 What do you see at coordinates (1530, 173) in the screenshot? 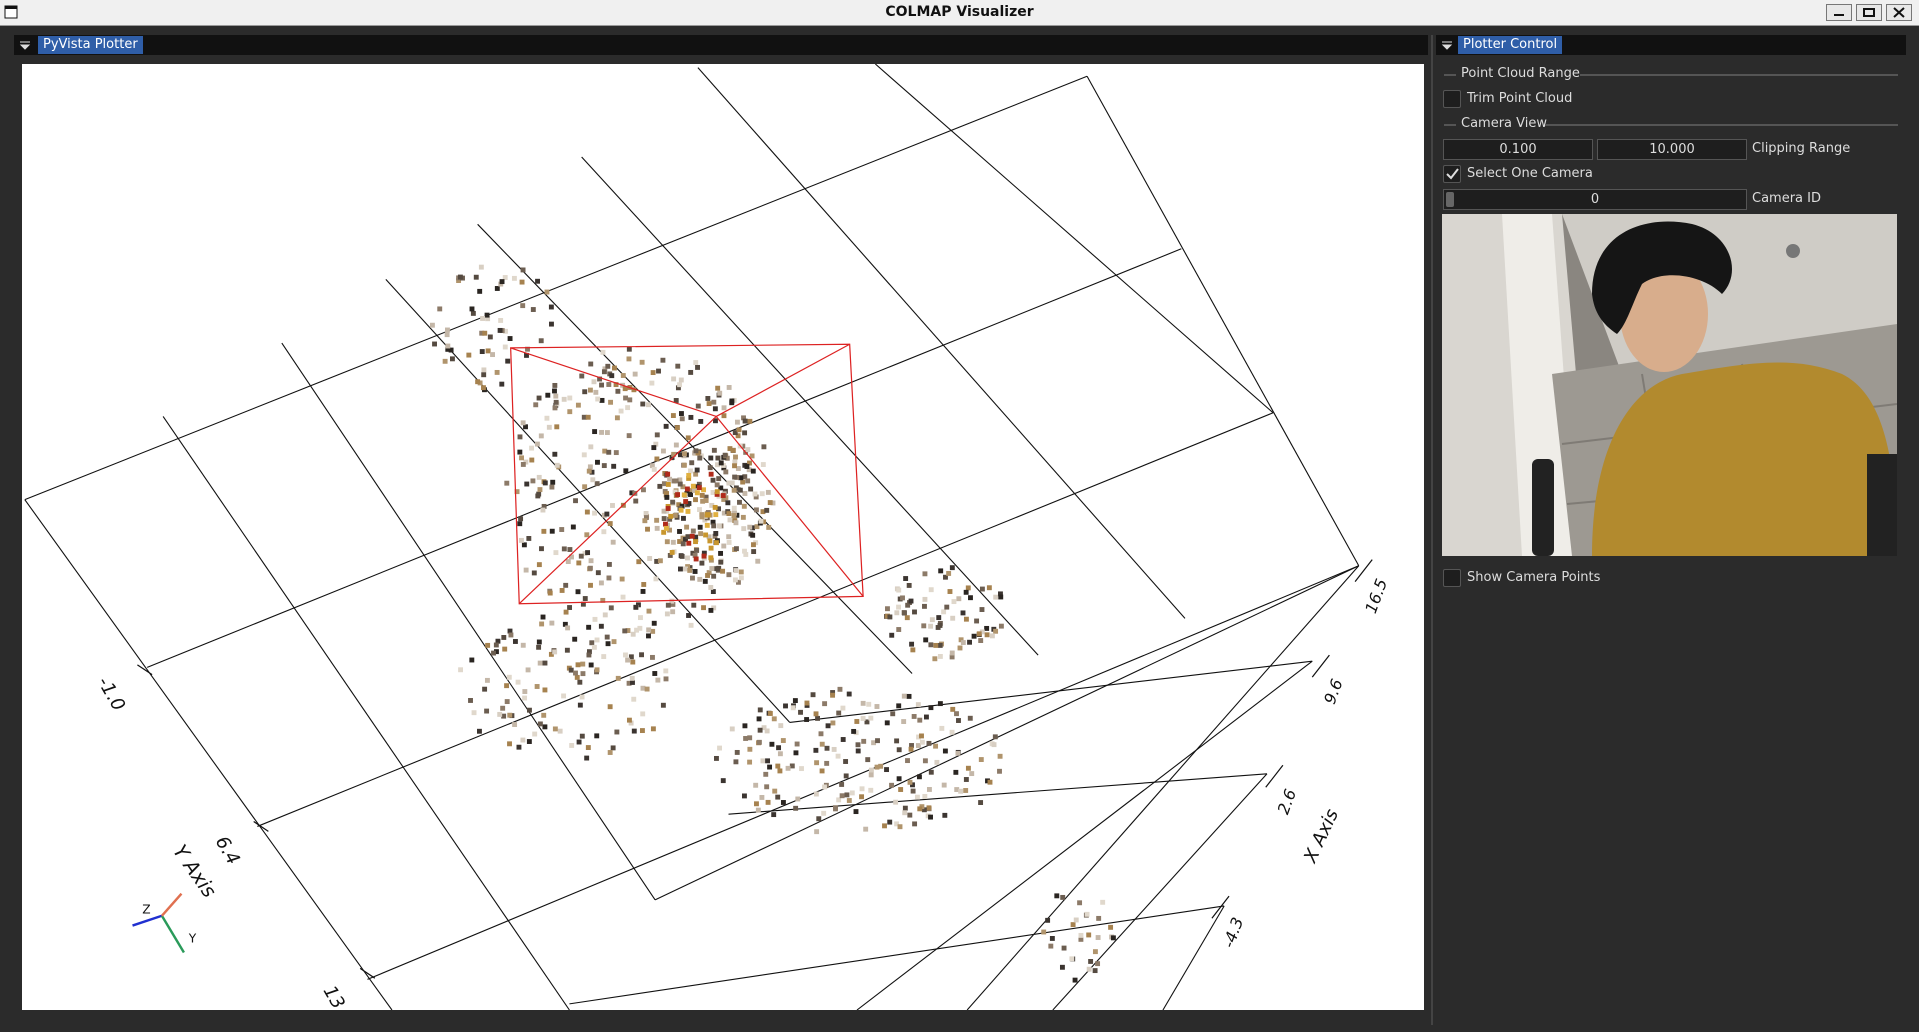
I see `checkbox-label: Select One Camera` at bounding box center [1530, 173].